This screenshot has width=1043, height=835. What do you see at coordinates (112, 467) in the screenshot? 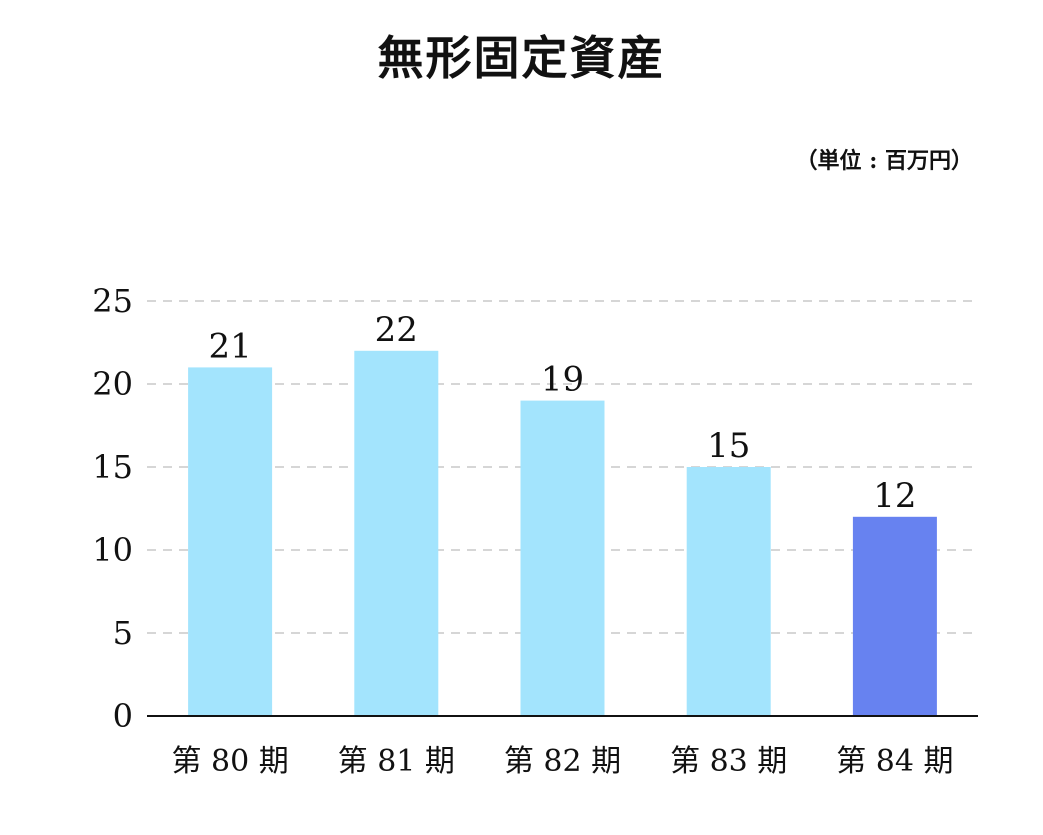
I see `y-tick-label: 15` at bounding box center [112, 467].